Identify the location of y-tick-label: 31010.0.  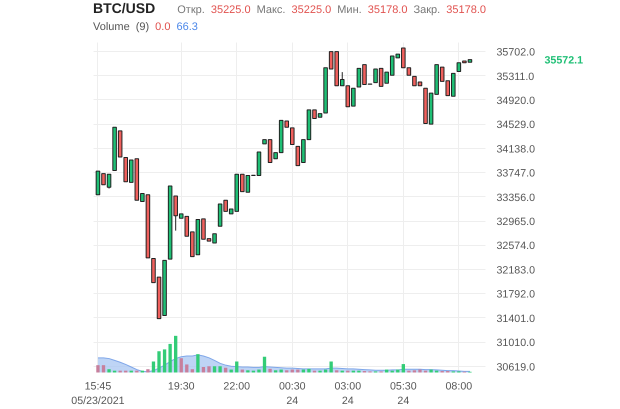
(516, 343).